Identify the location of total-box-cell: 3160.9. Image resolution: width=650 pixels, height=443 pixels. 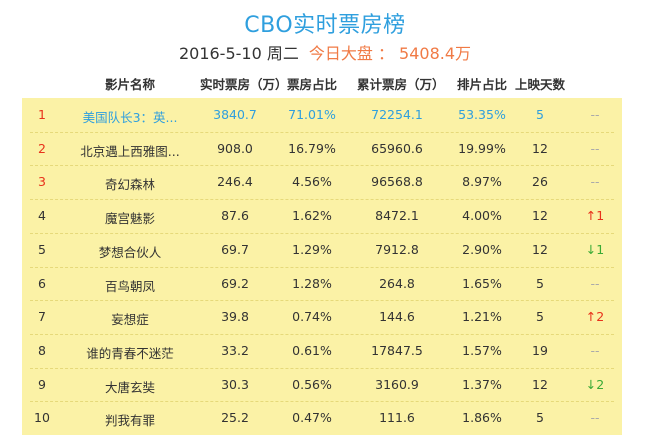
(397, 384).